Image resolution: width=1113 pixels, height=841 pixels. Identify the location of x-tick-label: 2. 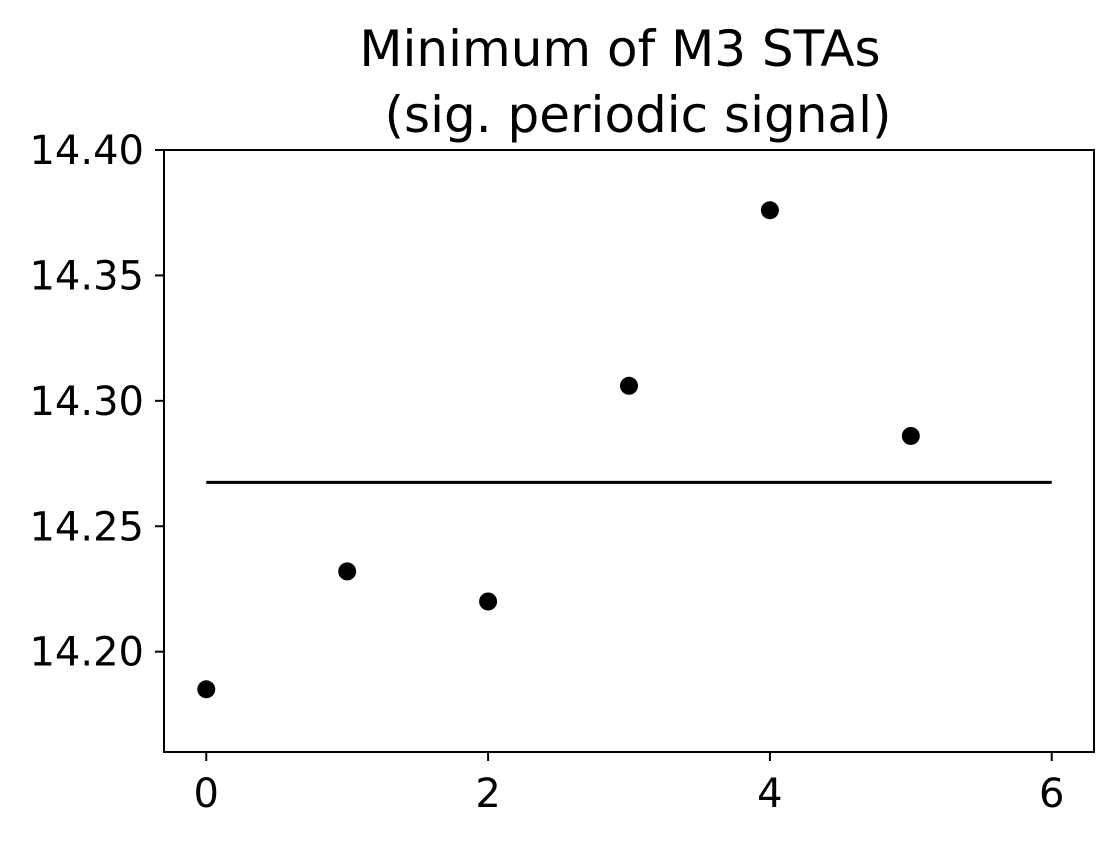
(487, 794).